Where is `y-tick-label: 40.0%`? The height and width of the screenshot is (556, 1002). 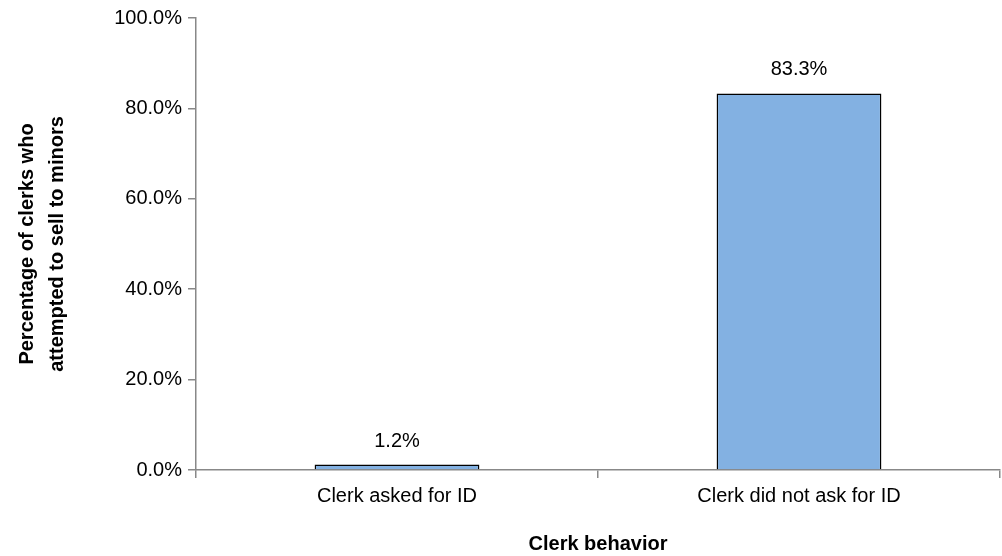 y-tick-label: 40.0% is located at coordinates (154, 287).